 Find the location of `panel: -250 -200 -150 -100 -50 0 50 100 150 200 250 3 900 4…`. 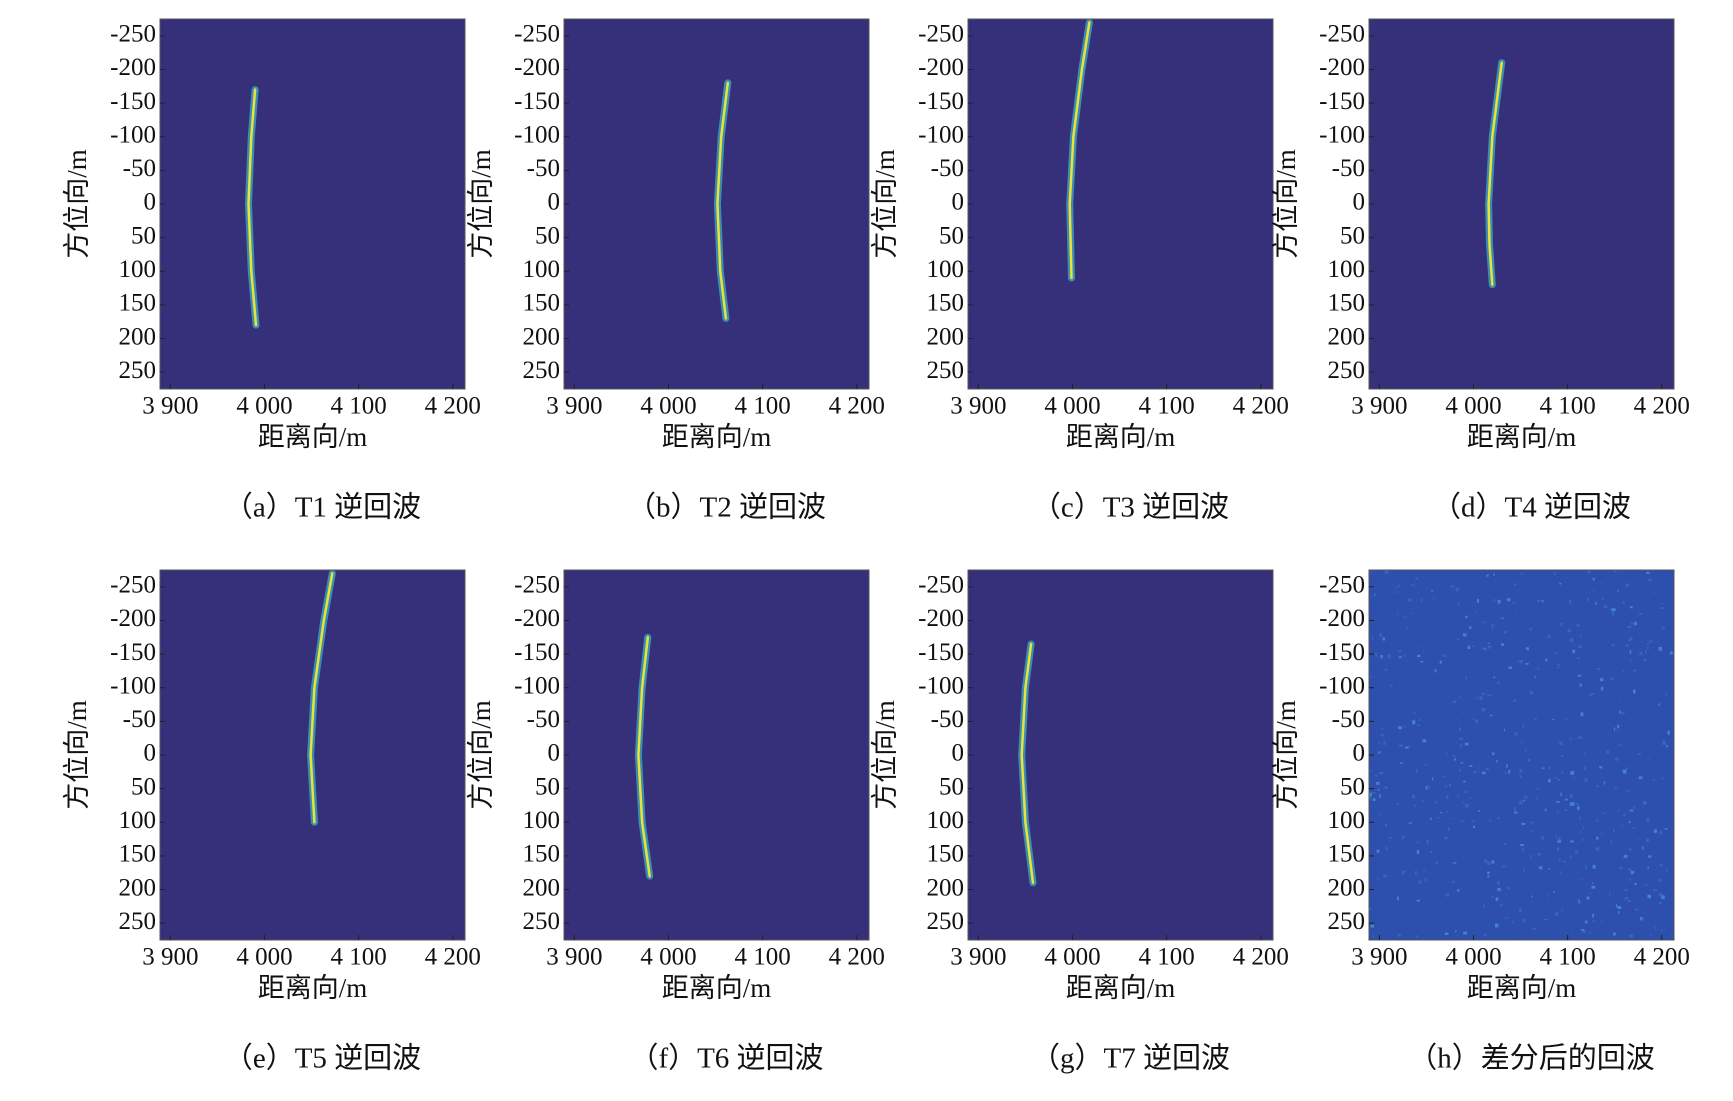

panel: -250 -200 -150 -100 -50 0 50 100 150 200 250 3 900 4… is located at coordinates (1079, 271).